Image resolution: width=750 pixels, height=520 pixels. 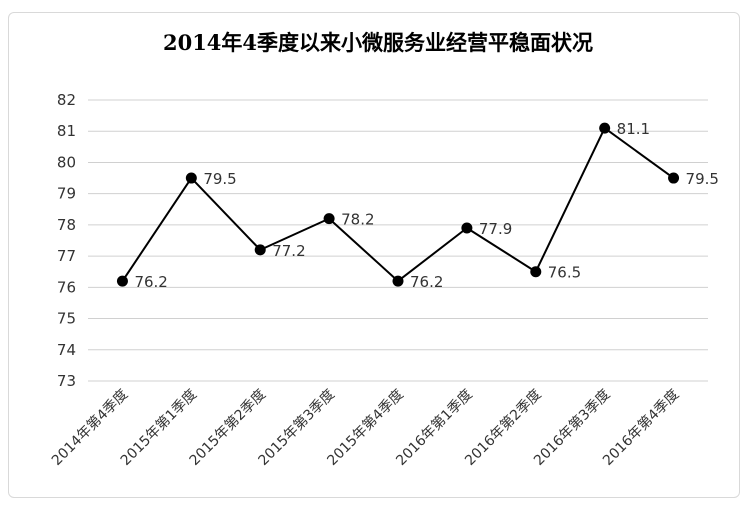 What do you see at coordinates (66, 240) in the screenshot?
I see `y-axis-ticks: 73 74 75 76 77 78 79 80 81 82` at bounding box center [66, 240].